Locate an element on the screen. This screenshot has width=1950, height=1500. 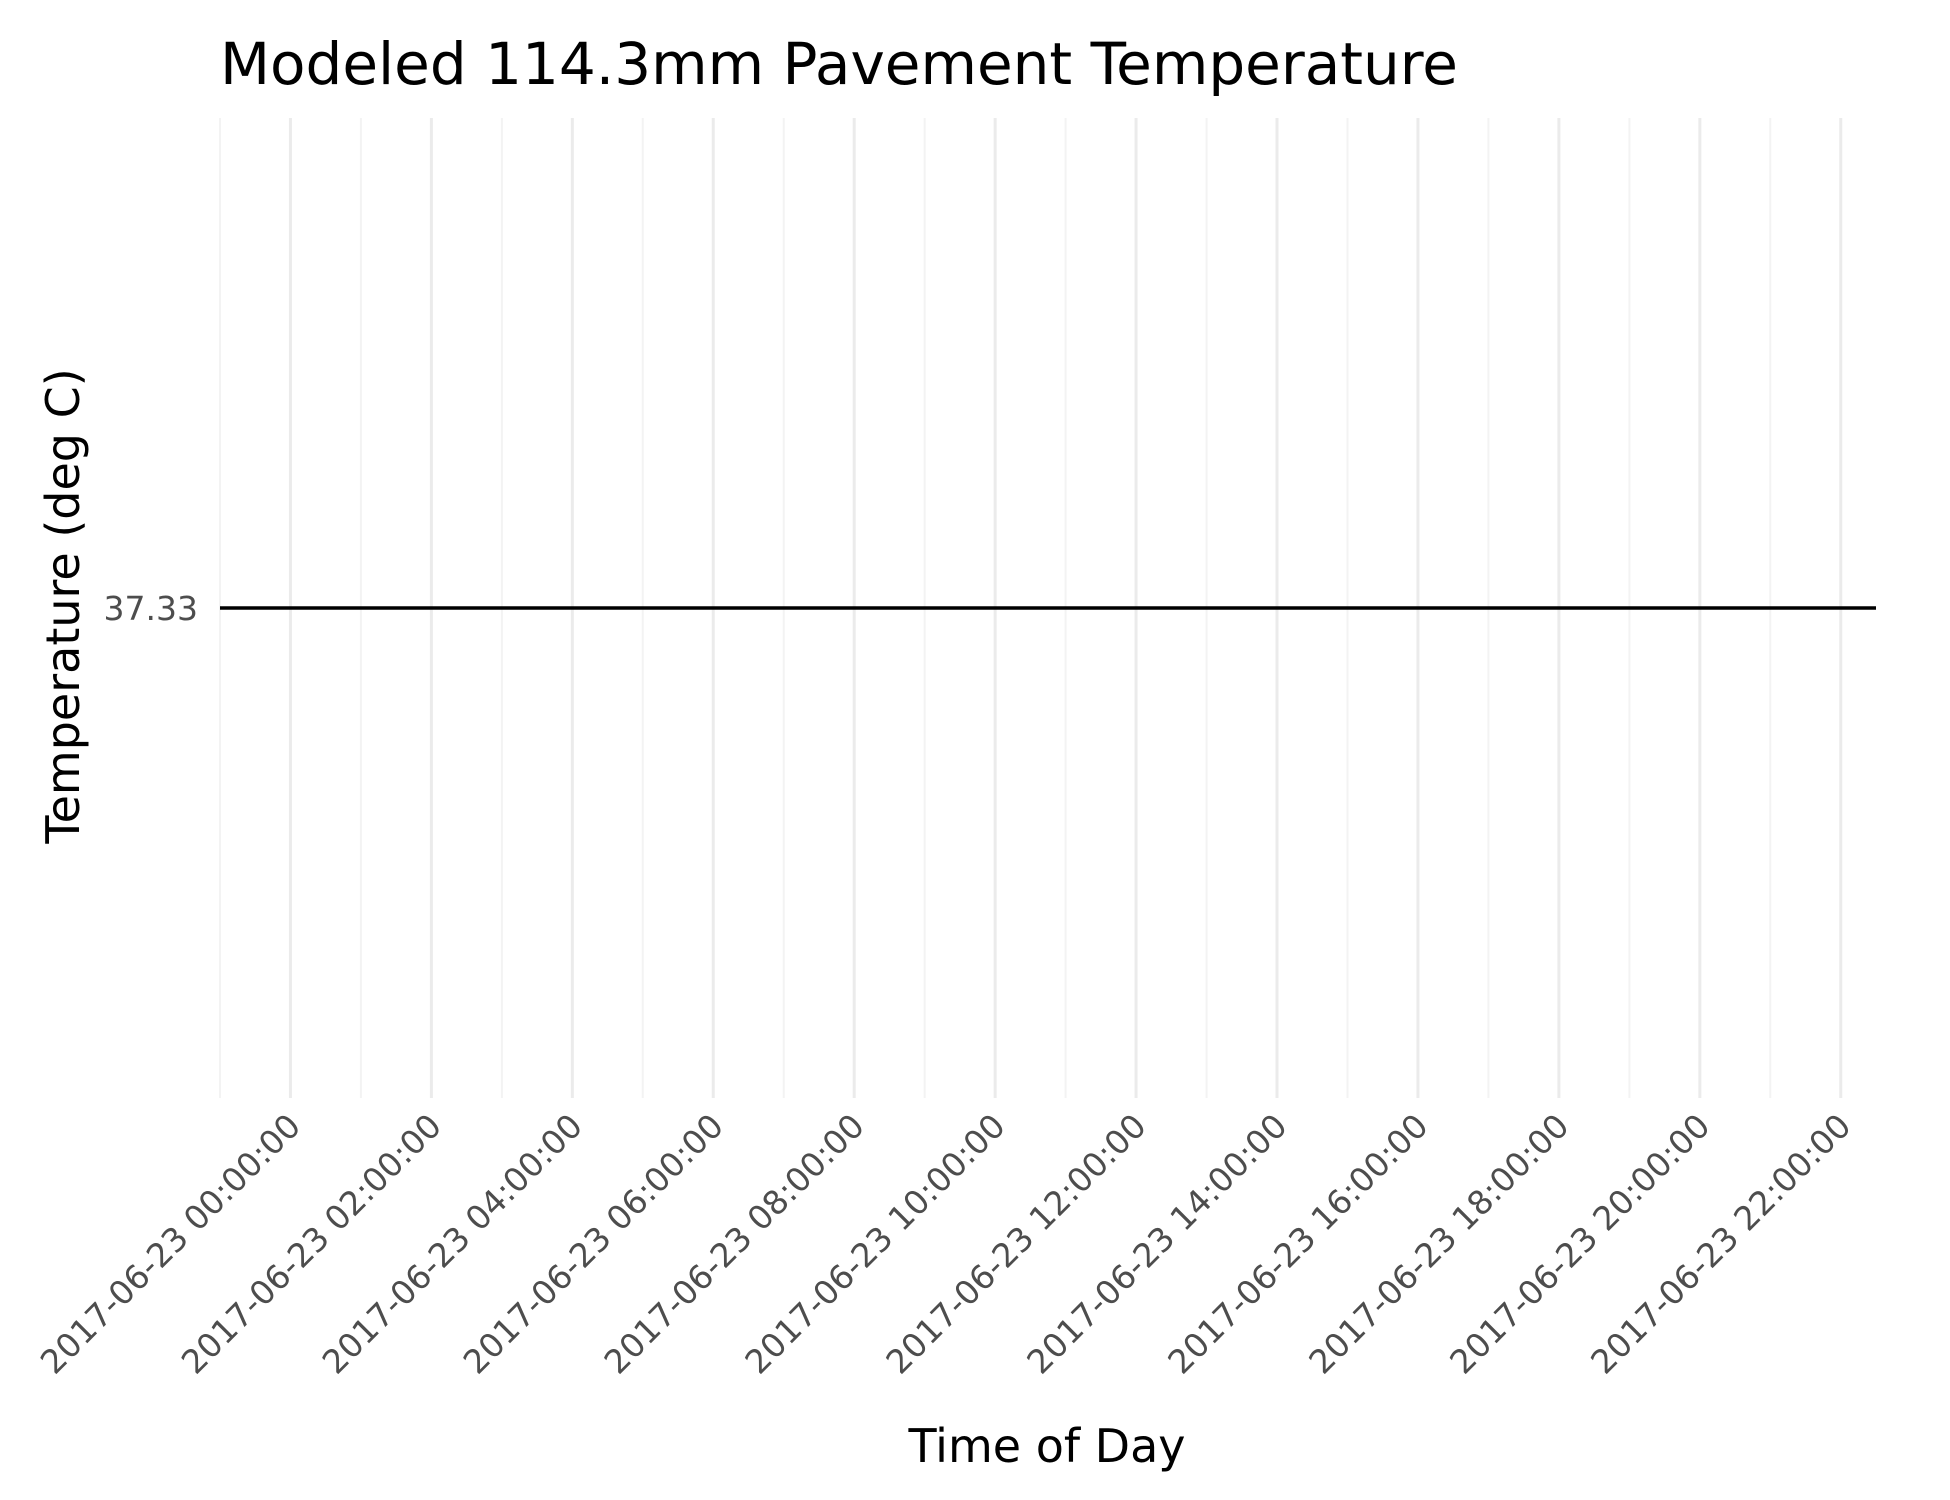
x-tick-label: 2017-06-23 22:00:00 is located at coordinates (1720, 1243).